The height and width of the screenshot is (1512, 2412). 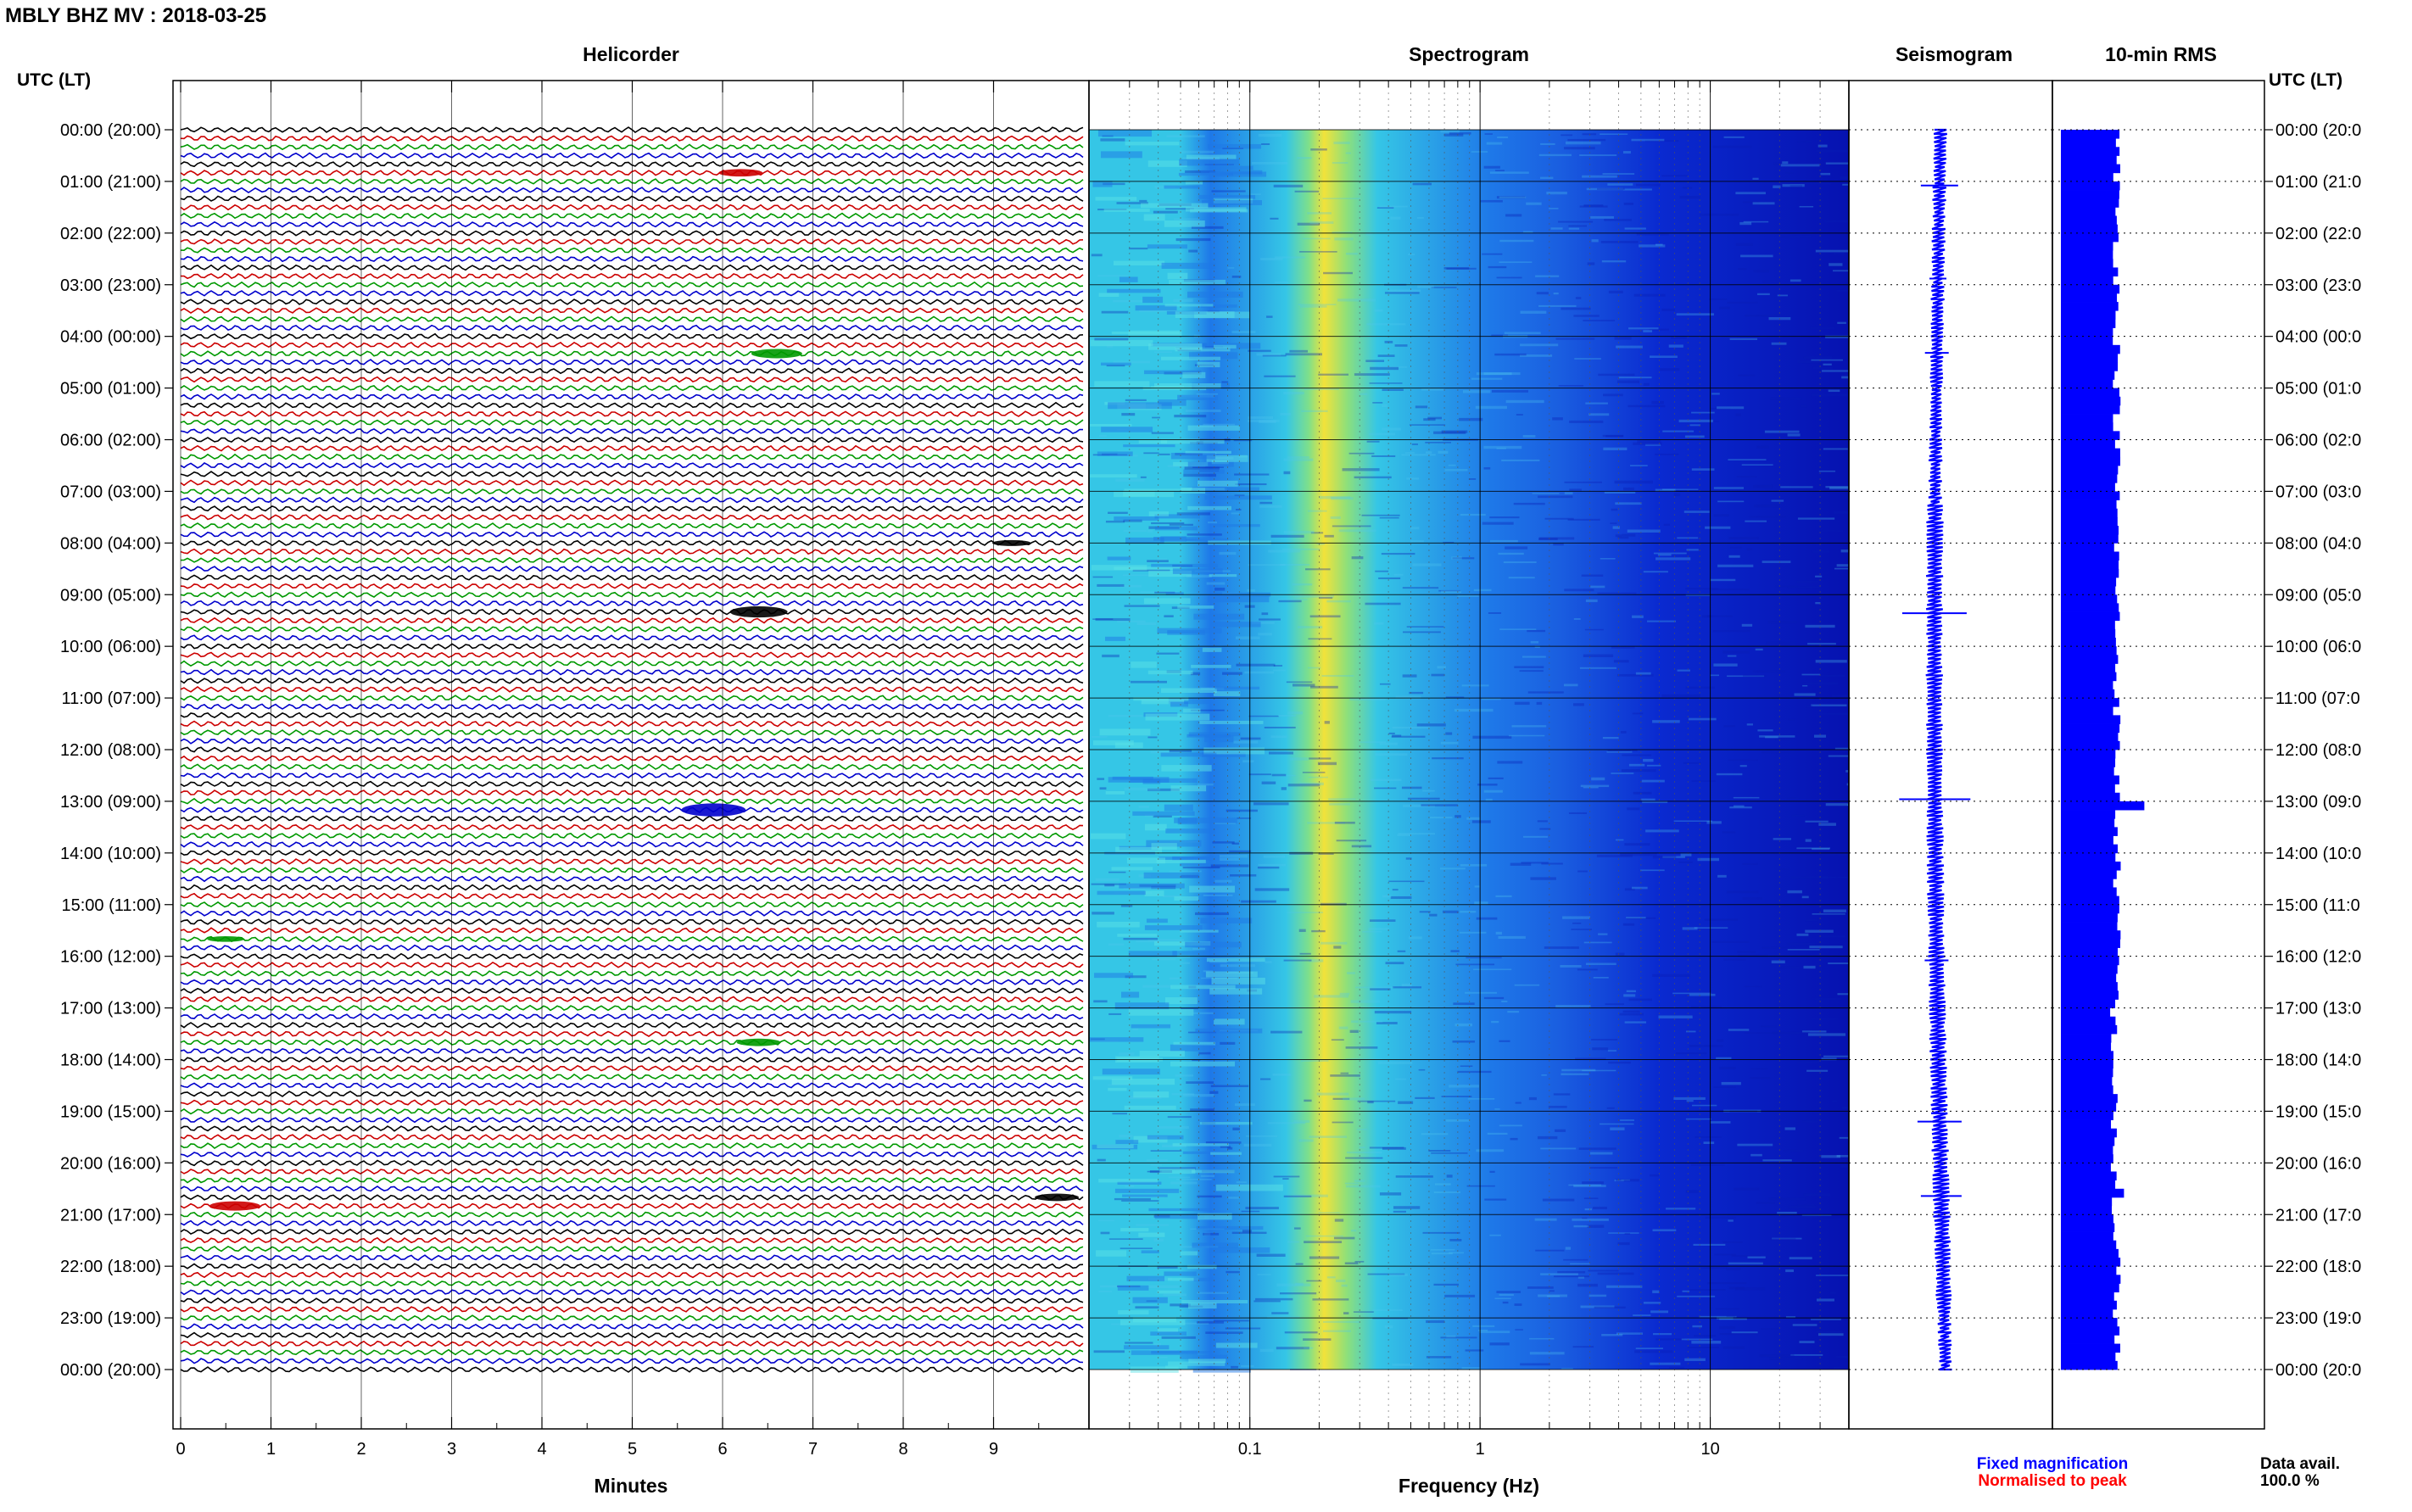 I want to click on spectrogram-tick-label: 0.1, so click(x=1250, y=1449).